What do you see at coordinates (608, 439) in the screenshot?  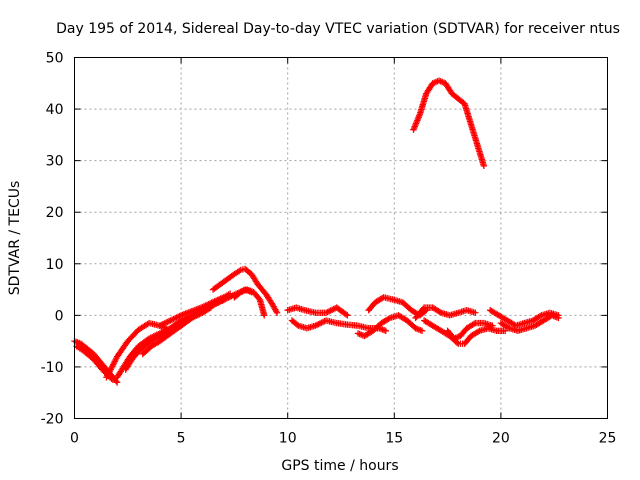 I see `x-tick-label: 25` at bounding box center [608, 439].